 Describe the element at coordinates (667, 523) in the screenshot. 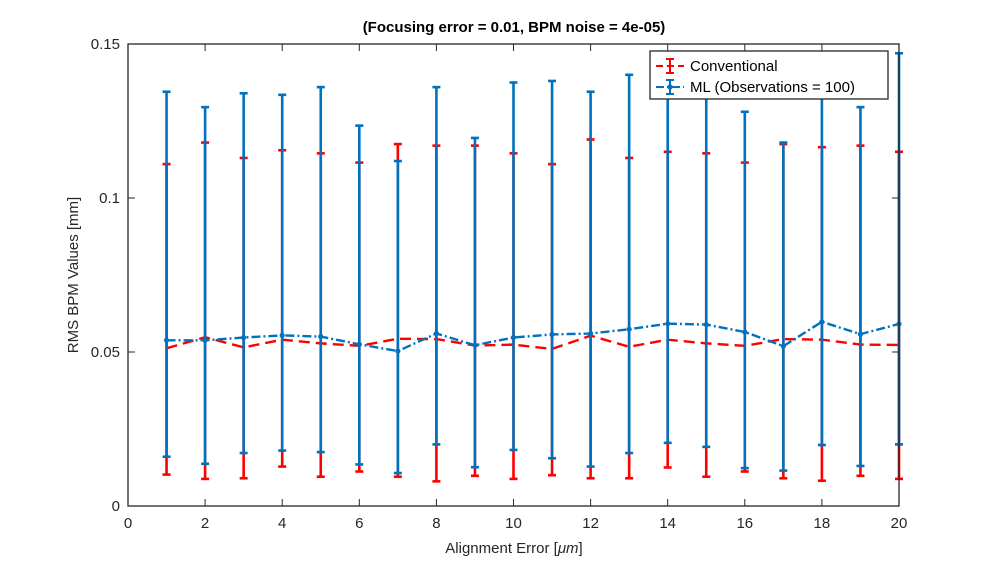

I see `x-tick-label: 14` at that location.